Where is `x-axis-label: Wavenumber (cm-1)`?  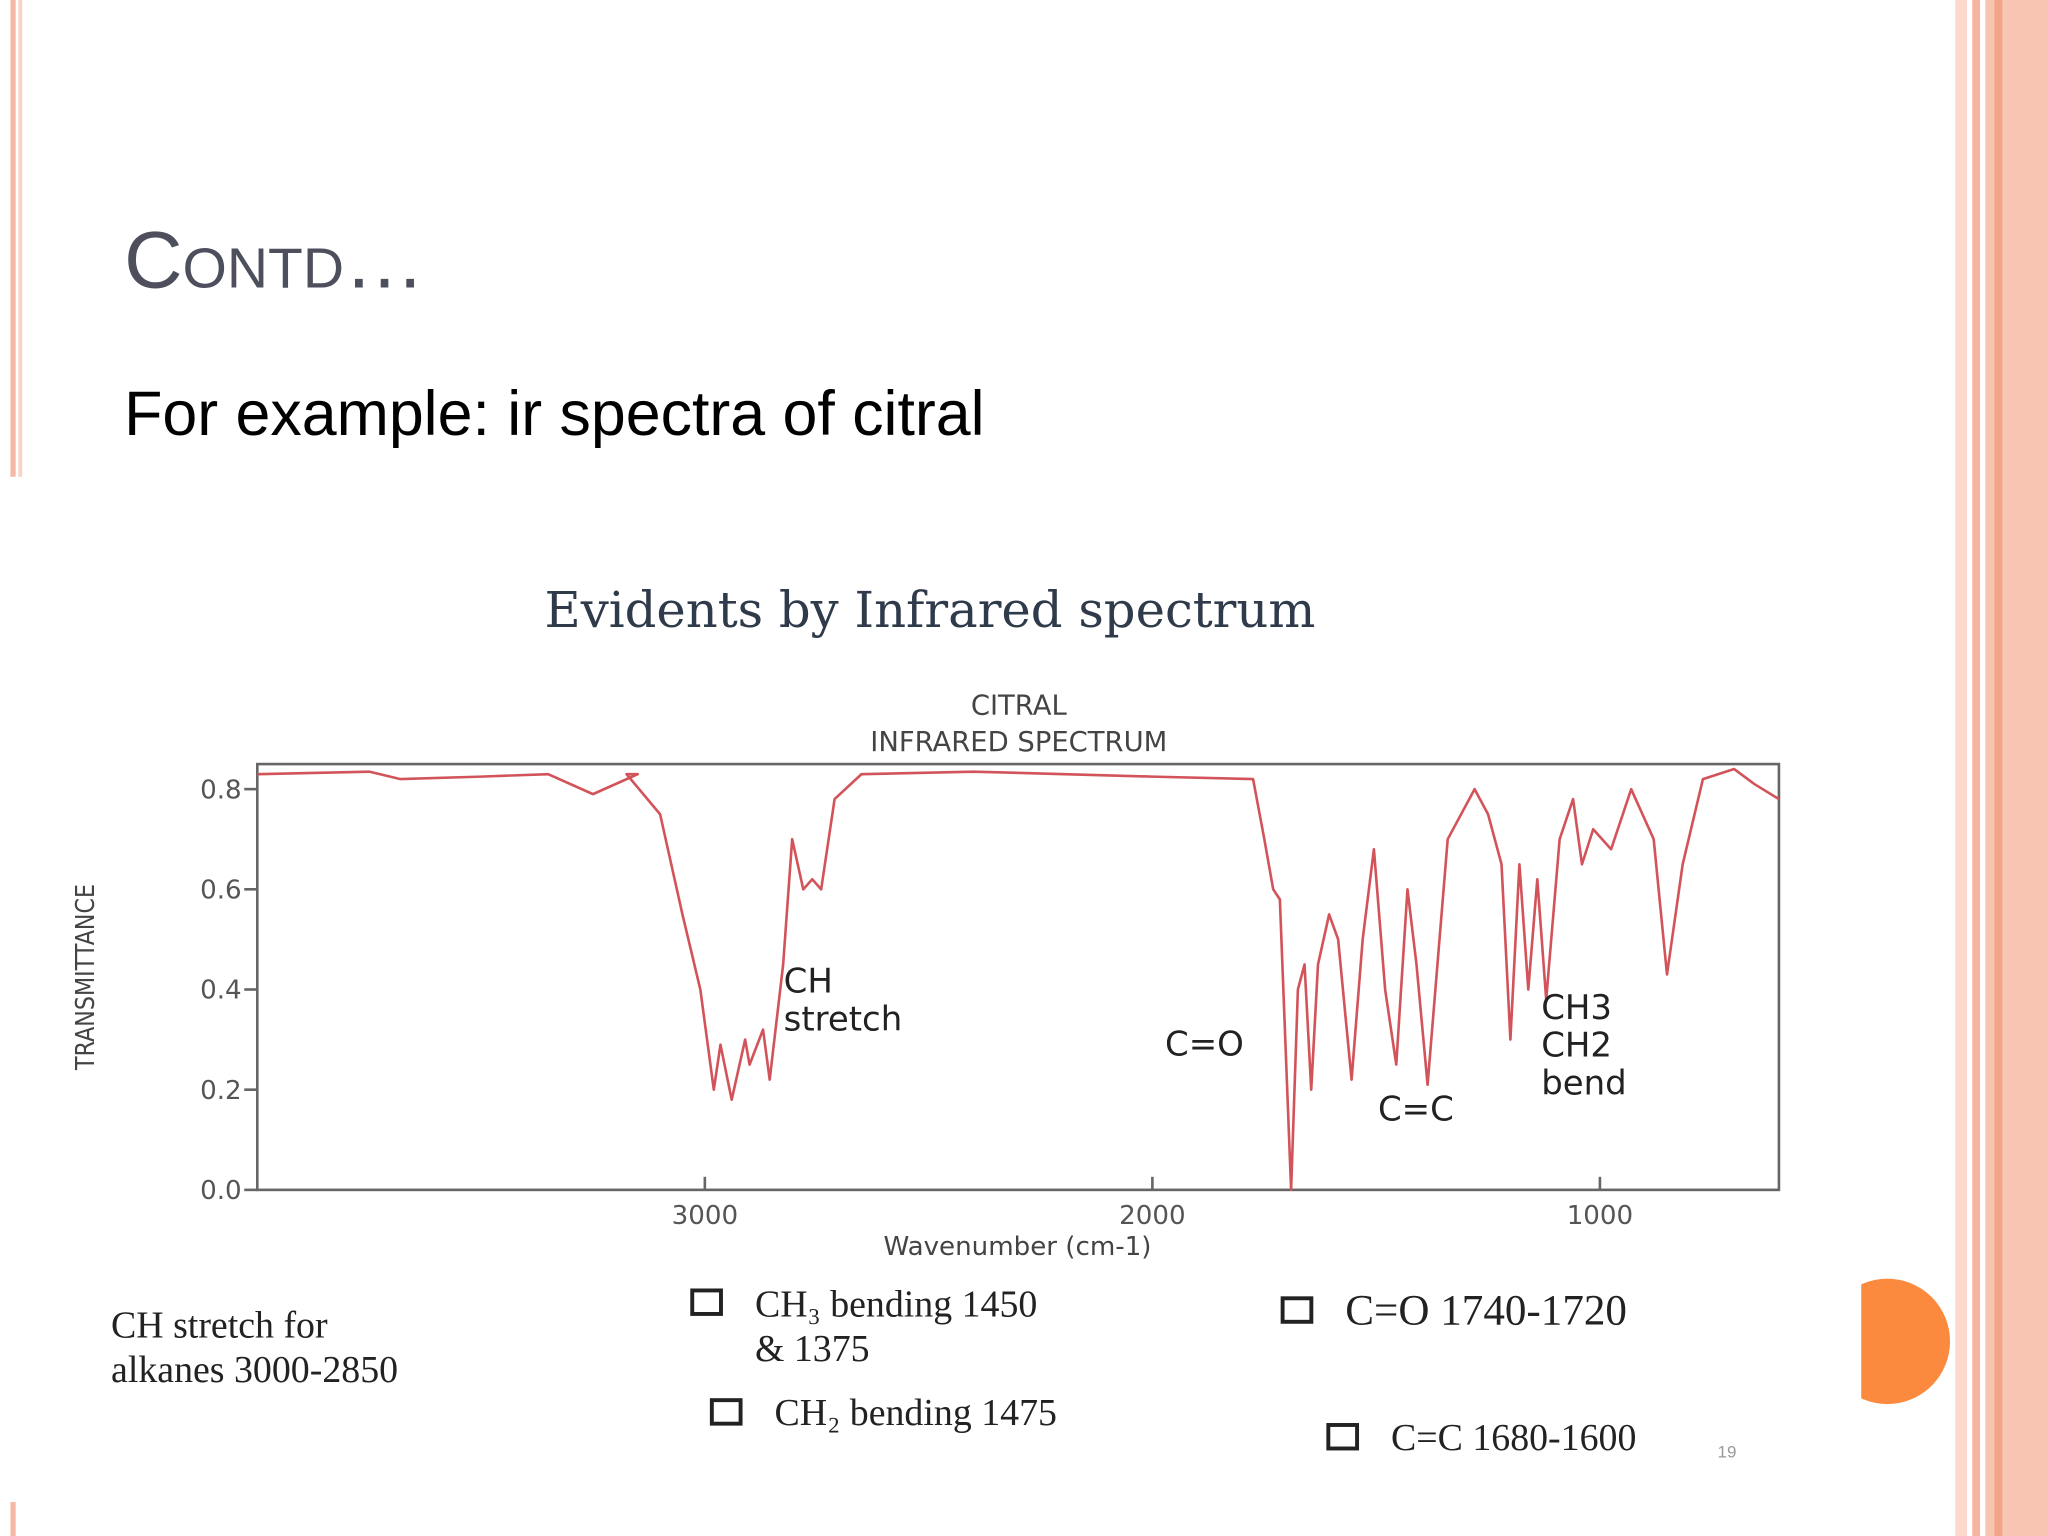
x-axis-label: Wavenumber (cm-1) is located at coordinates (1017, 1247).